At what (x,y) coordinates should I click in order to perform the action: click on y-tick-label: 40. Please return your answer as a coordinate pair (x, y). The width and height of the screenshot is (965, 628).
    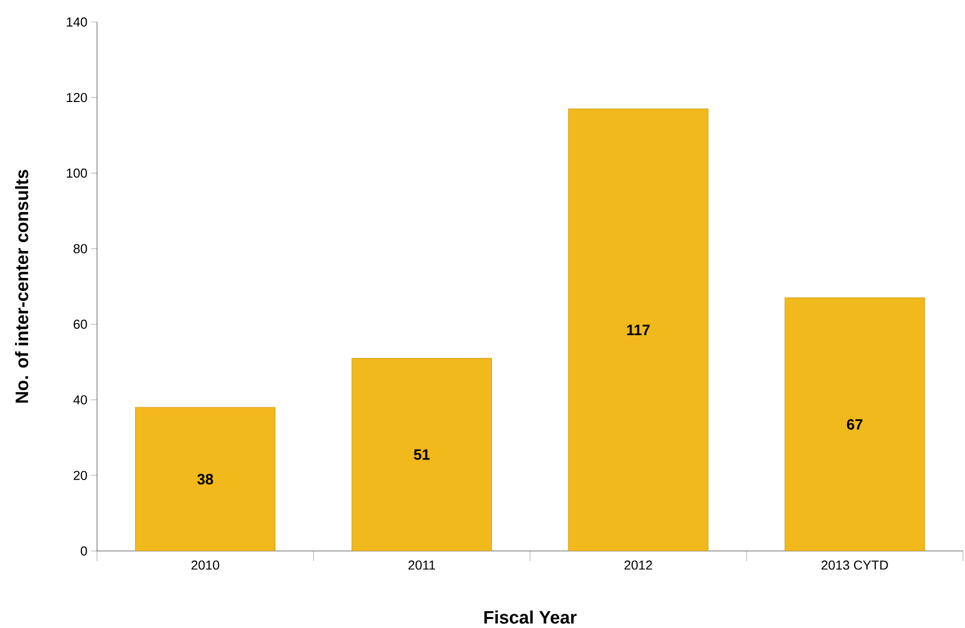
    Looking at the image, I should click on (80, 399).